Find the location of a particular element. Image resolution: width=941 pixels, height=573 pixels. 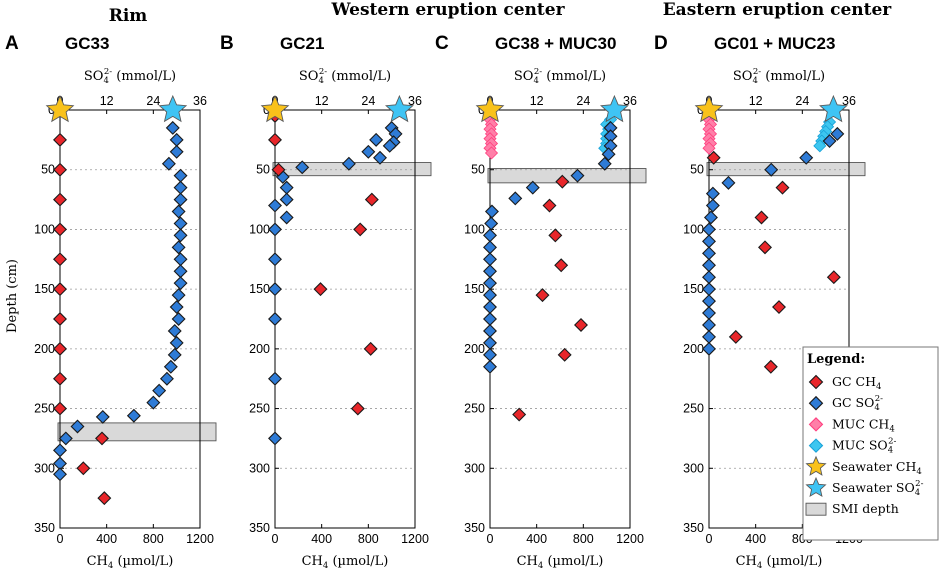

x-top-axis-label: SO42- (mmol/L) is located at coordinates (779, 76).